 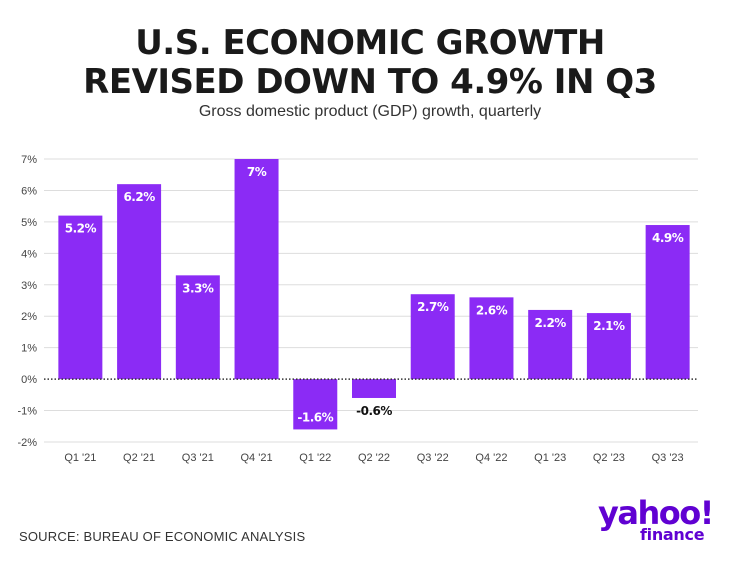 I want to click on y-tick-label: 2%, so click(x=29, y=317).